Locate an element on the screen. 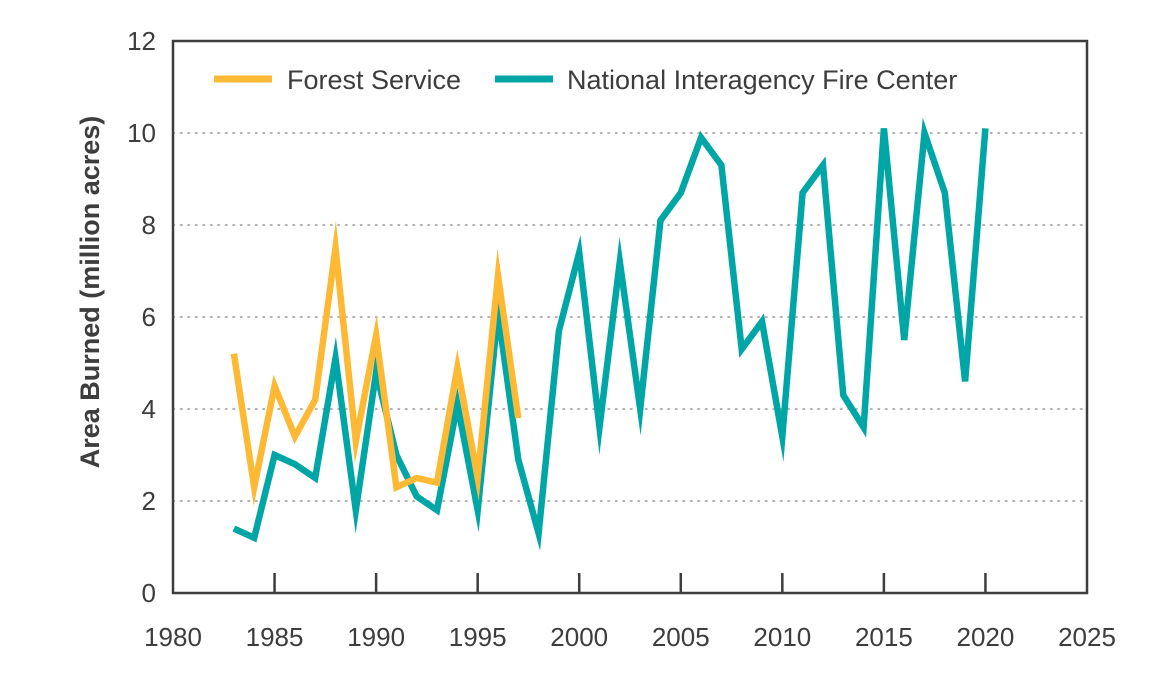  x-tick-label: 1995 is located at coordinates (478, 637).